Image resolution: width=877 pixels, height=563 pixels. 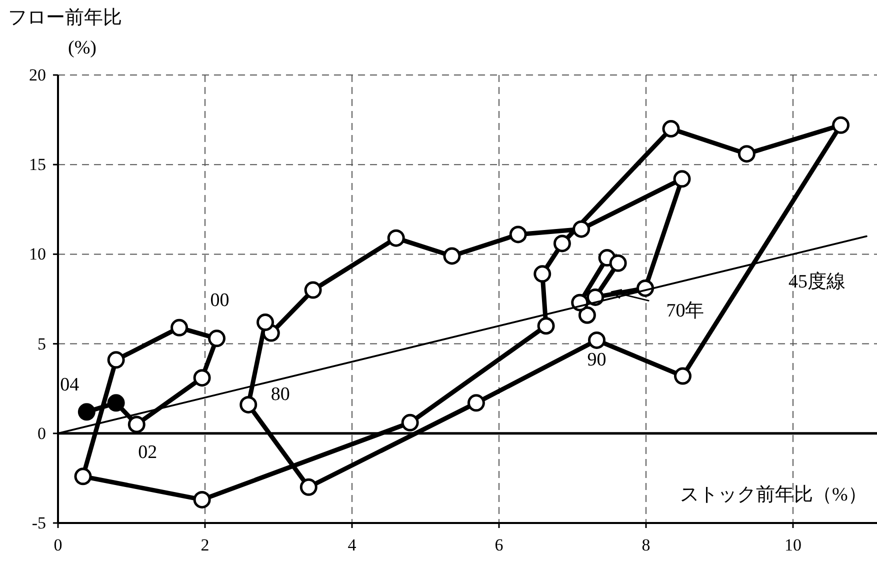 What do you see at coordinates (37, 164) in the screenshot?
I see `y-tick-label: 15` at bounding box center [37, 164].